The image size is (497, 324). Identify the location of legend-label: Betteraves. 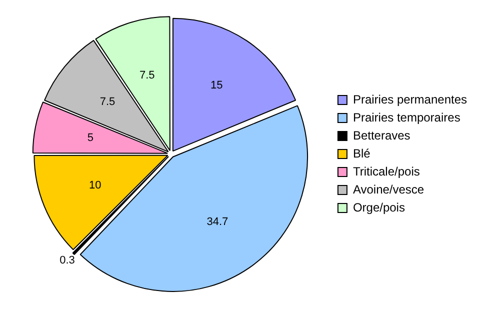
(381, 135).